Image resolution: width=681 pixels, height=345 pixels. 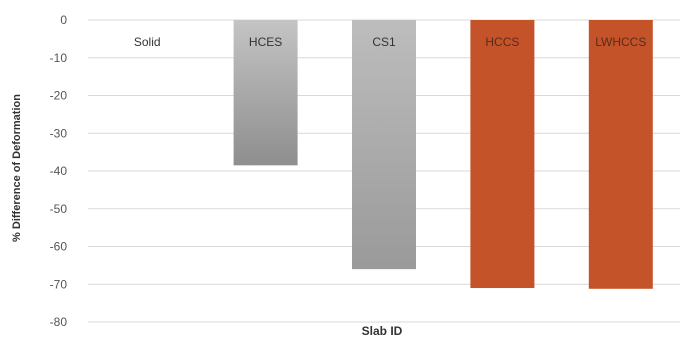 What do you see at coordinates (59, 133) in the screenshot?
I see `y-tick-label: -30` at bounding box center [59, 133].